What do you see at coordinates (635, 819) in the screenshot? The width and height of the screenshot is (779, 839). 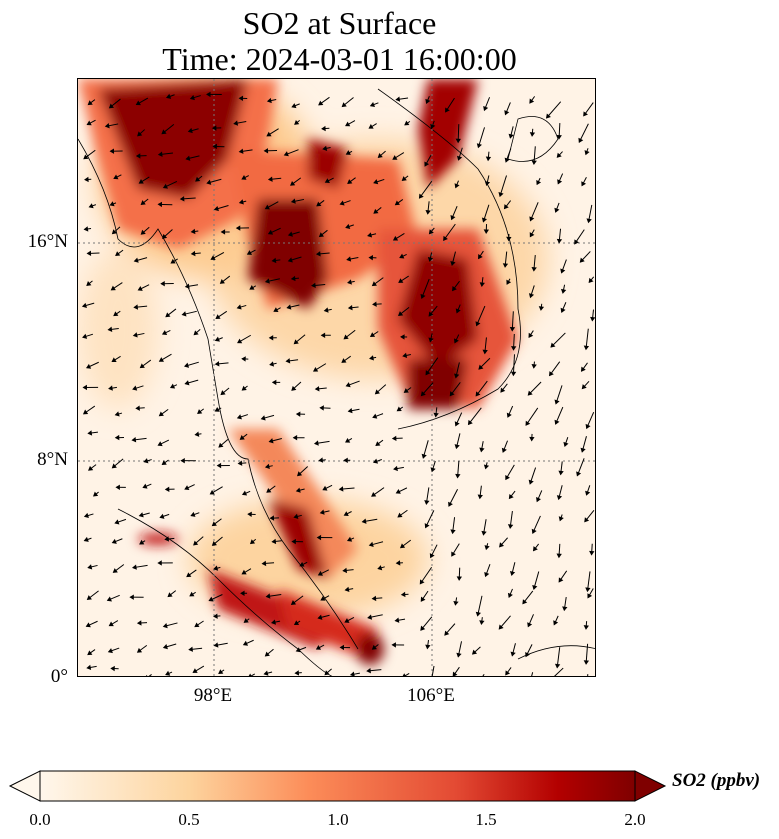 I see `colorbar-tick: 2.0` at bounding box center [635, 819].